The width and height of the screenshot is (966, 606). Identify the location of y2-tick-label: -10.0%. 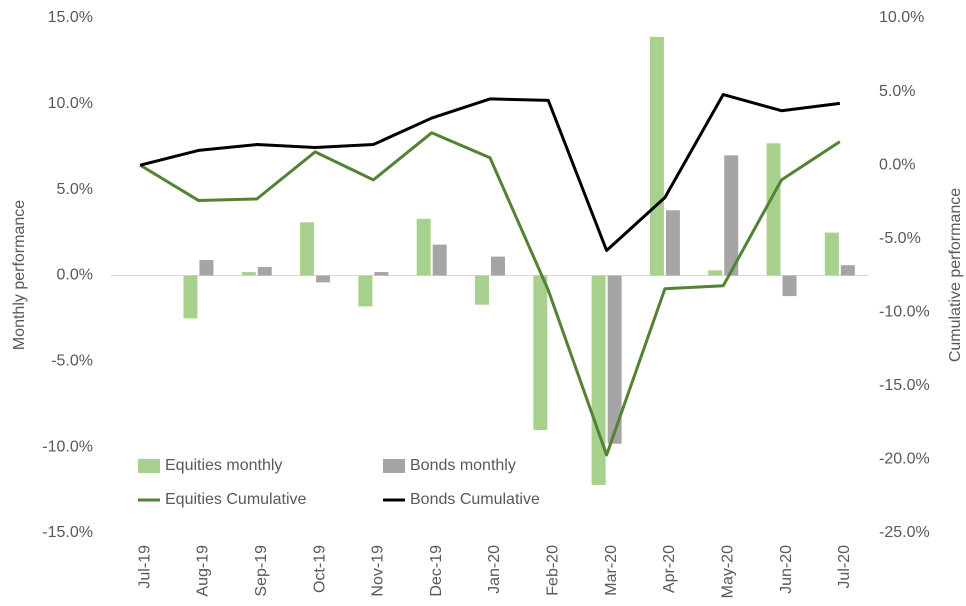
(904, 312).